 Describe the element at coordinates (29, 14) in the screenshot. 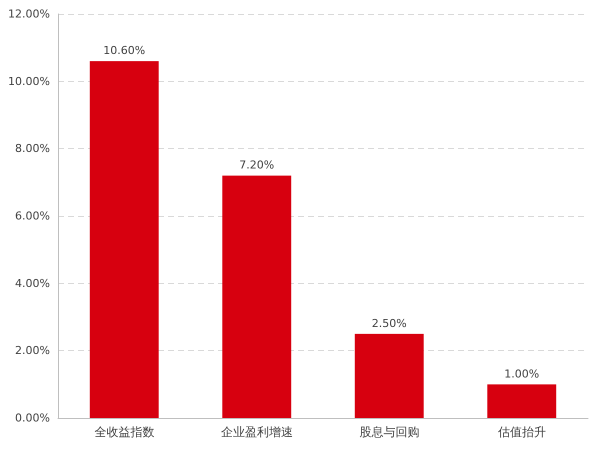

I see `y-tick-label: 12.00%` at that location.